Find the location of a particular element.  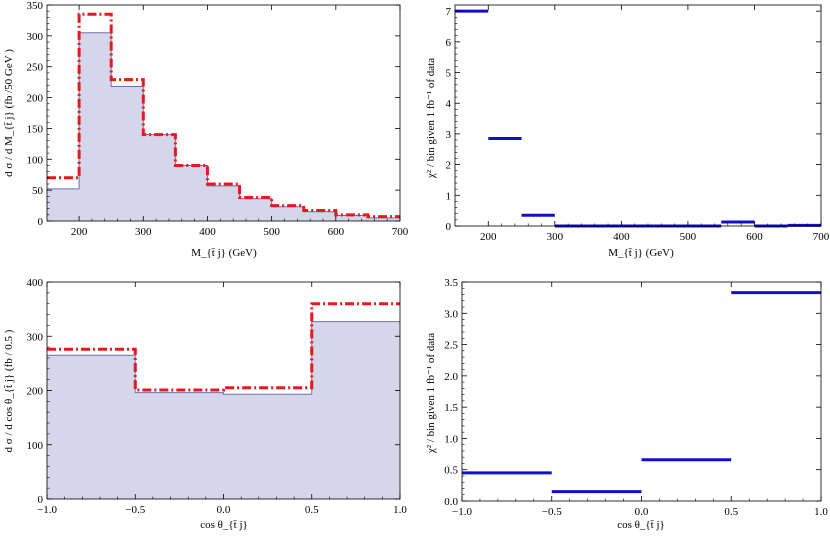

y-tick-label: 5 is located at coordinates (449, 74).